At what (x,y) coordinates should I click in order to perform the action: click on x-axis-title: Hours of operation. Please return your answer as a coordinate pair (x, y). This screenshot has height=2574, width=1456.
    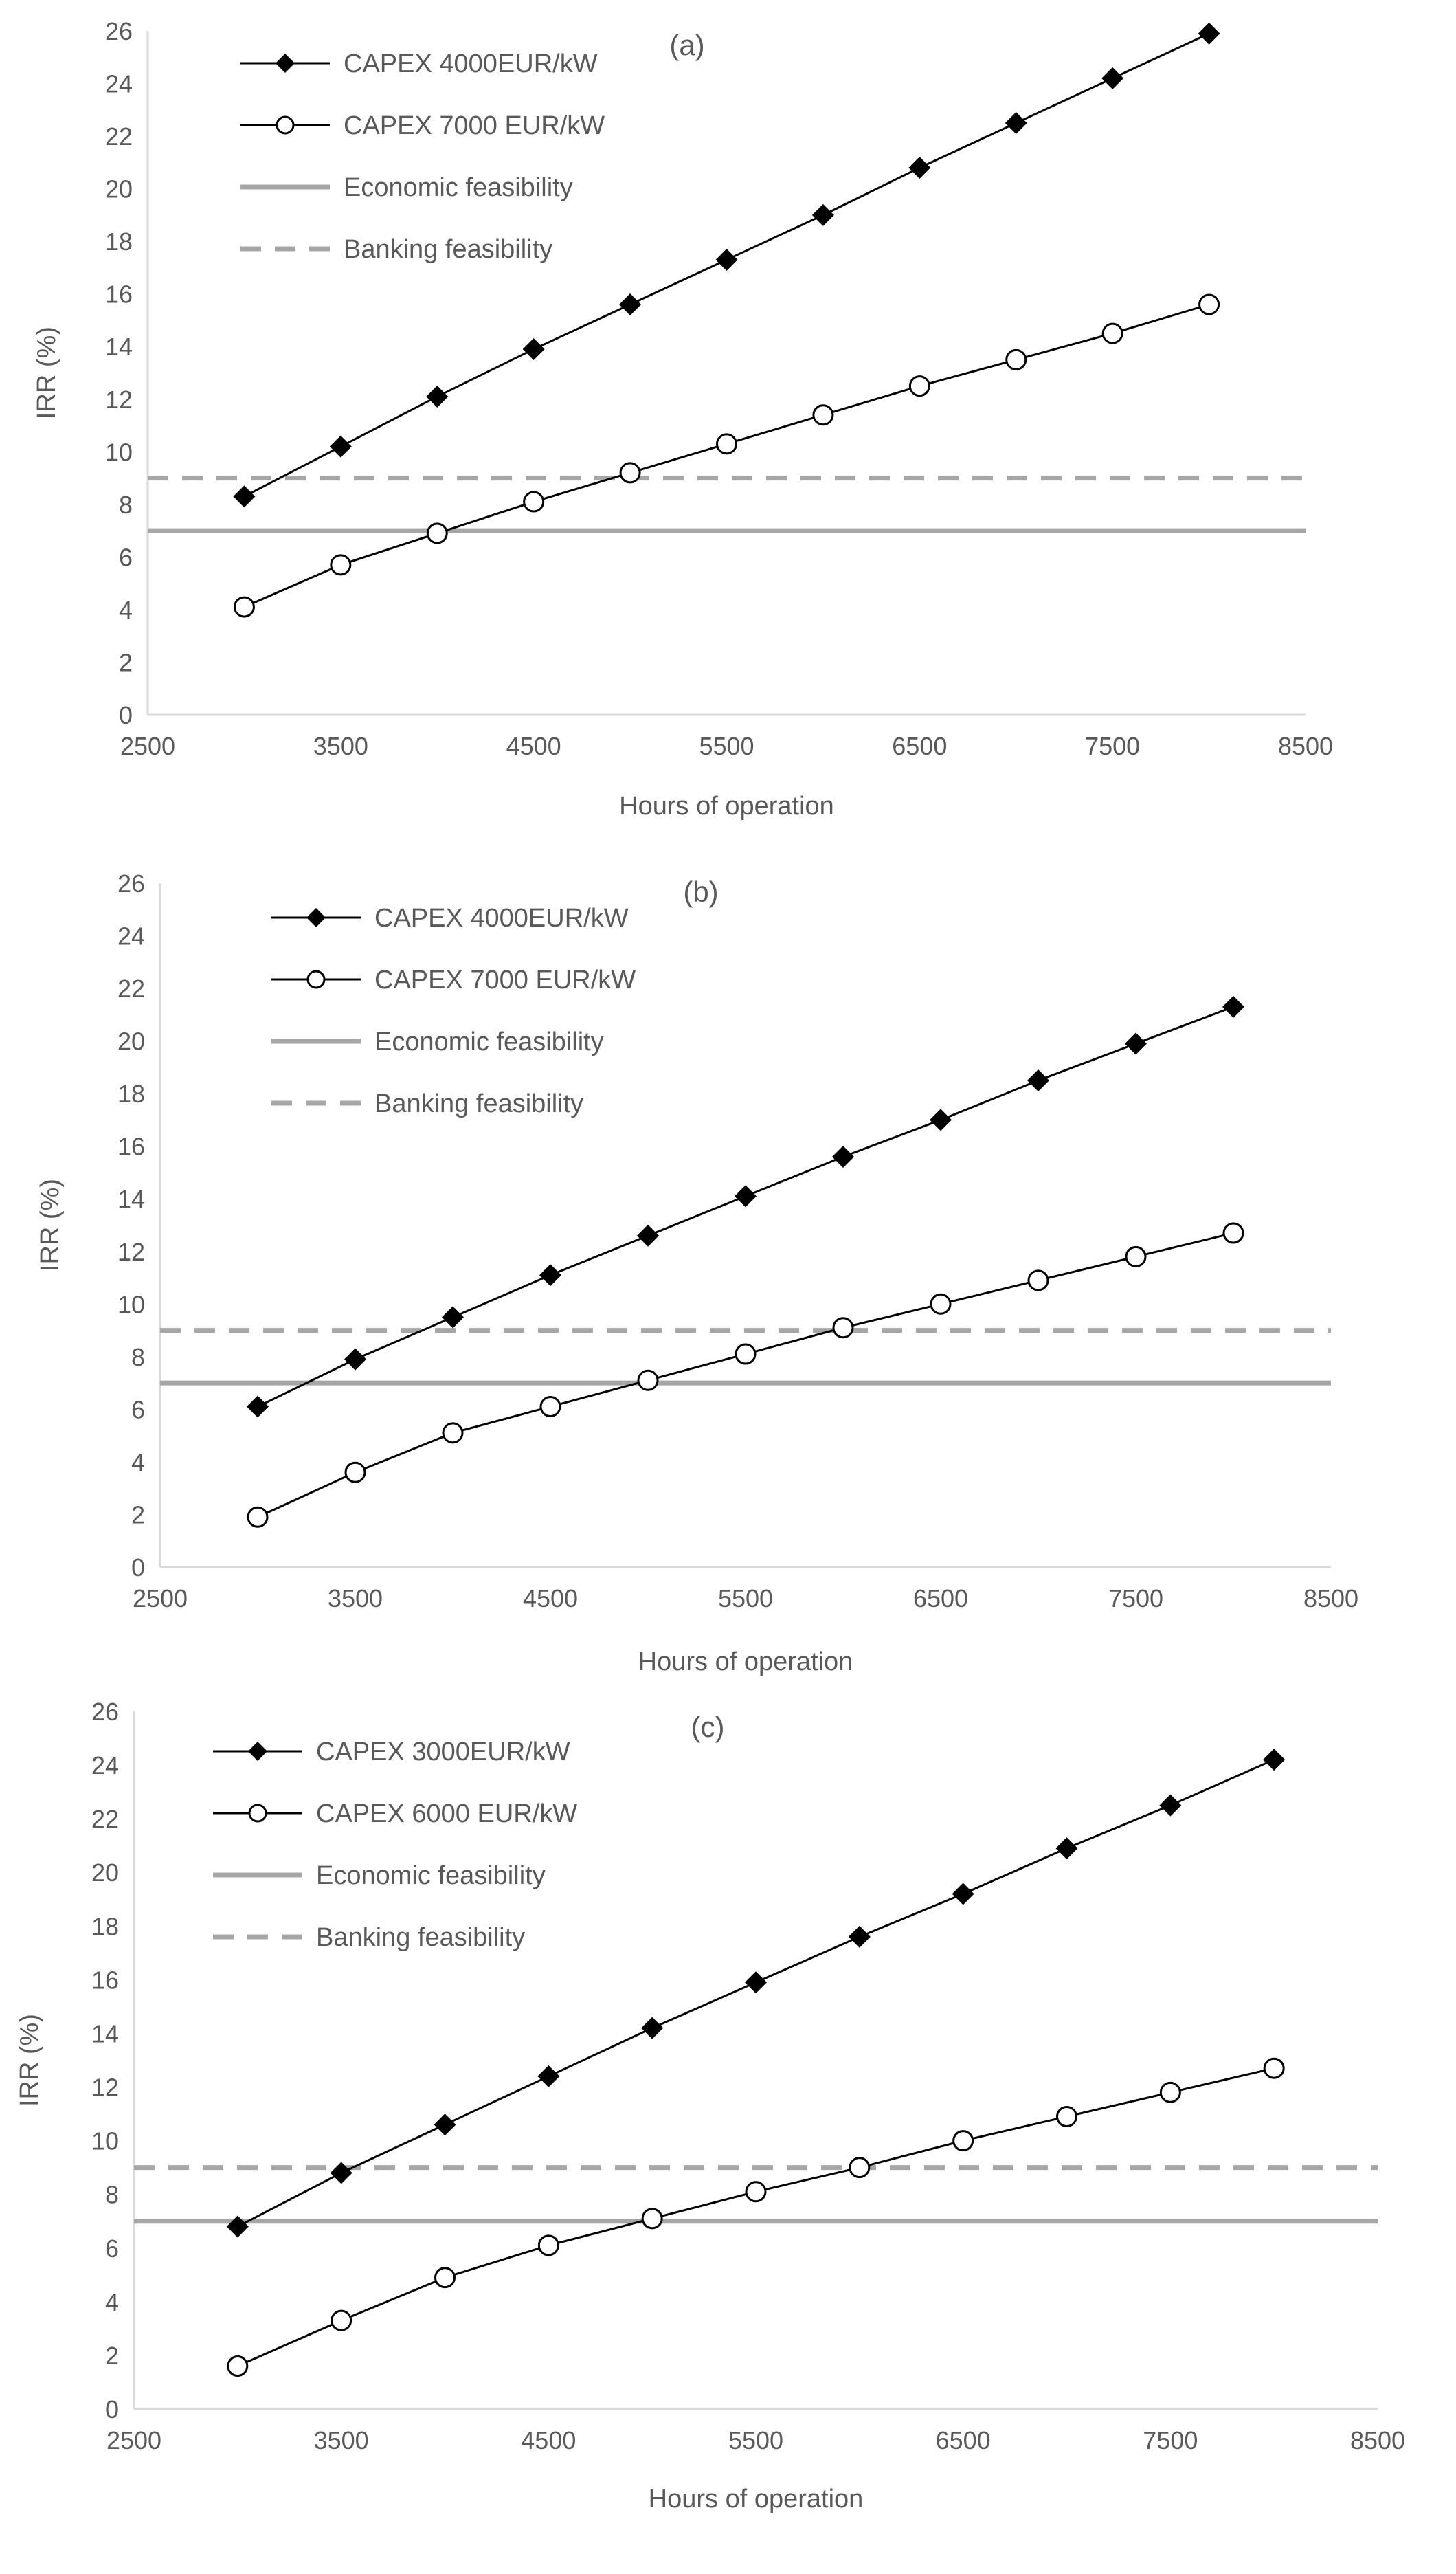
    Looking at the image, I should click on (756, 2499).